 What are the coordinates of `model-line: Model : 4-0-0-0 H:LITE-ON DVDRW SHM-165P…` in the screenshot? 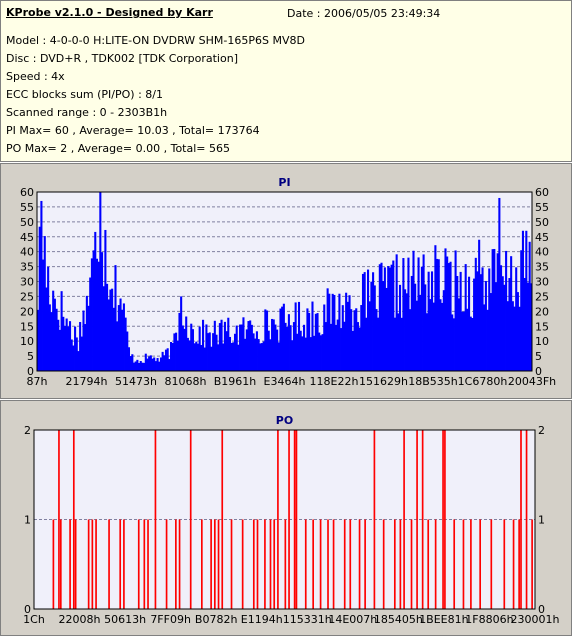 It's located at (155, 40).